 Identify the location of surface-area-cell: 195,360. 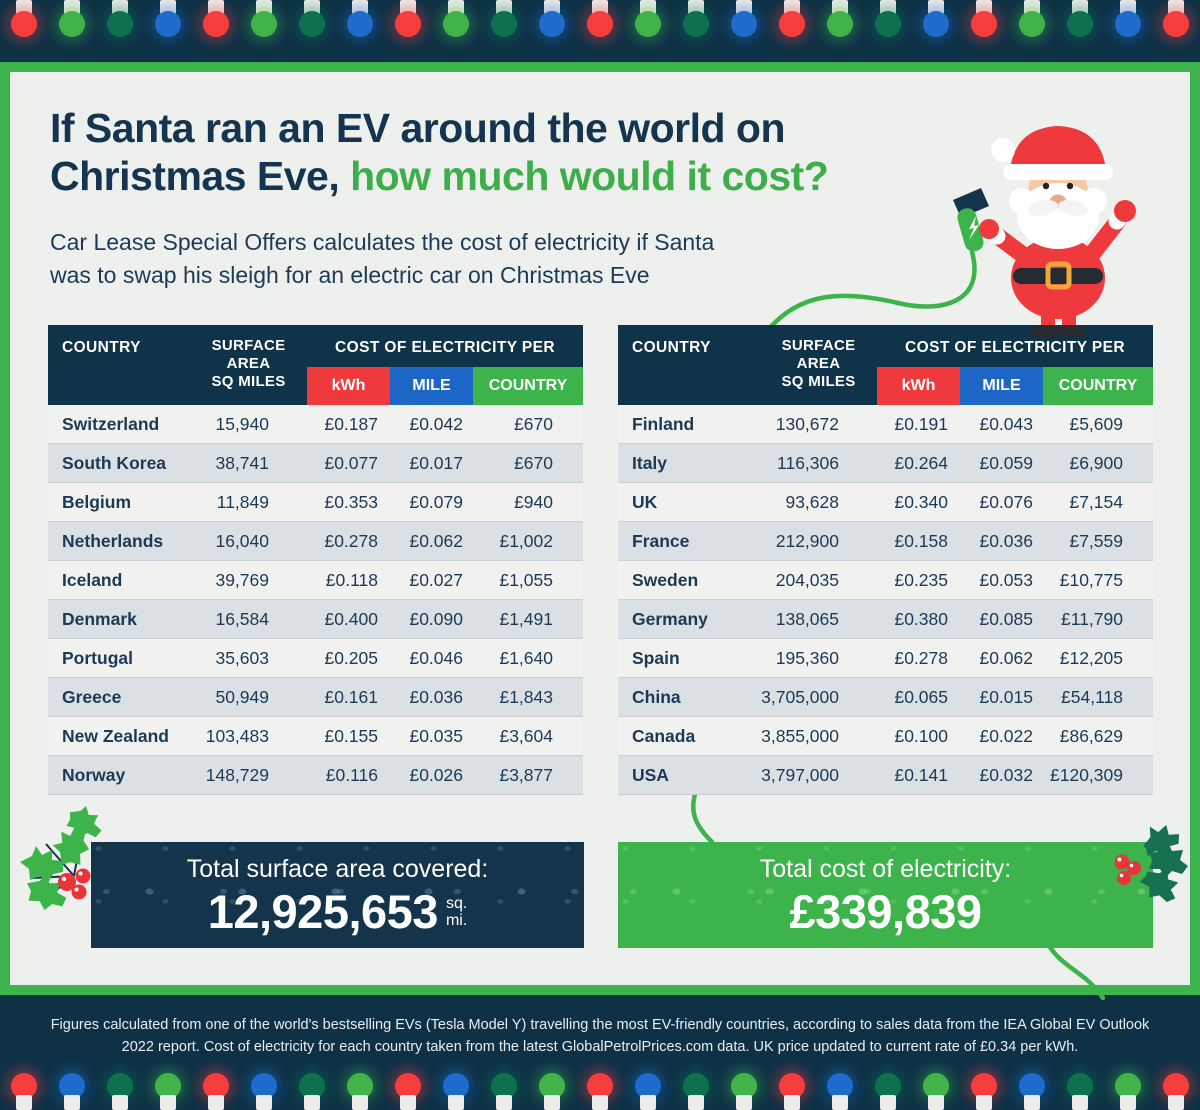
(807, 657).